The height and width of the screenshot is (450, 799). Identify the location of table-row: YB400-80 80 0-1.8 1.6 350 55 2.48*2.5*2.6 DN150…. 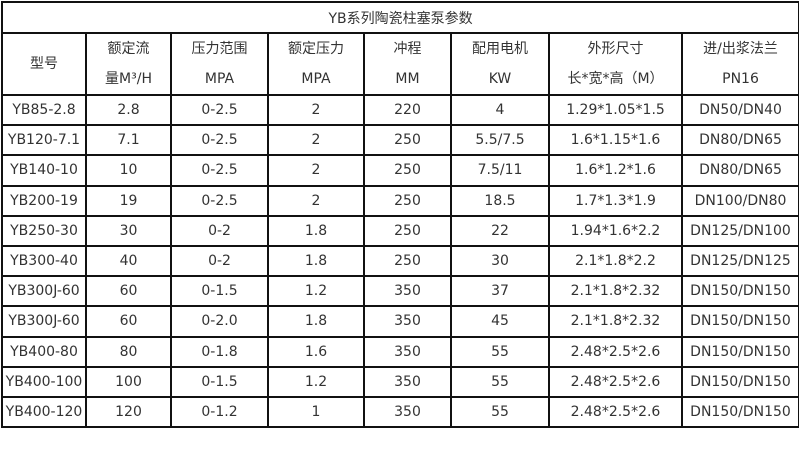
(400, 351).